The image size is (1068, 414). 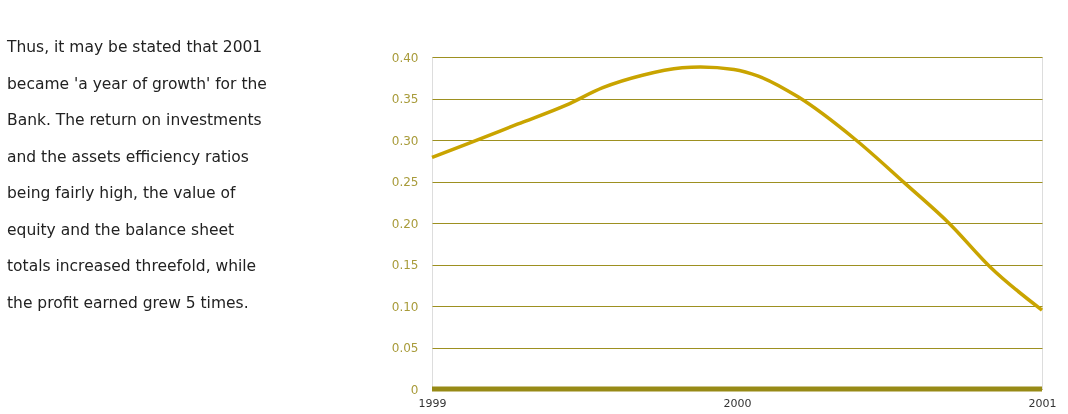 What do you see at coordinates (1042, 403) in the screenshot?
I see `x-tick-label: 2001` at bounding box center [1042, 403].